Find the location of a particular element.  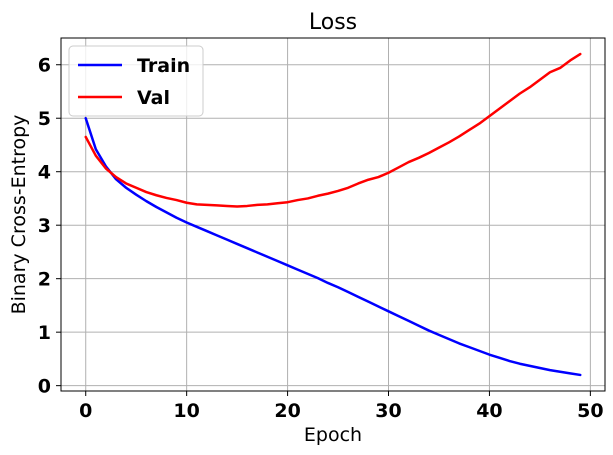

y-tick-label: 0 is located at coordinates (44, 387).